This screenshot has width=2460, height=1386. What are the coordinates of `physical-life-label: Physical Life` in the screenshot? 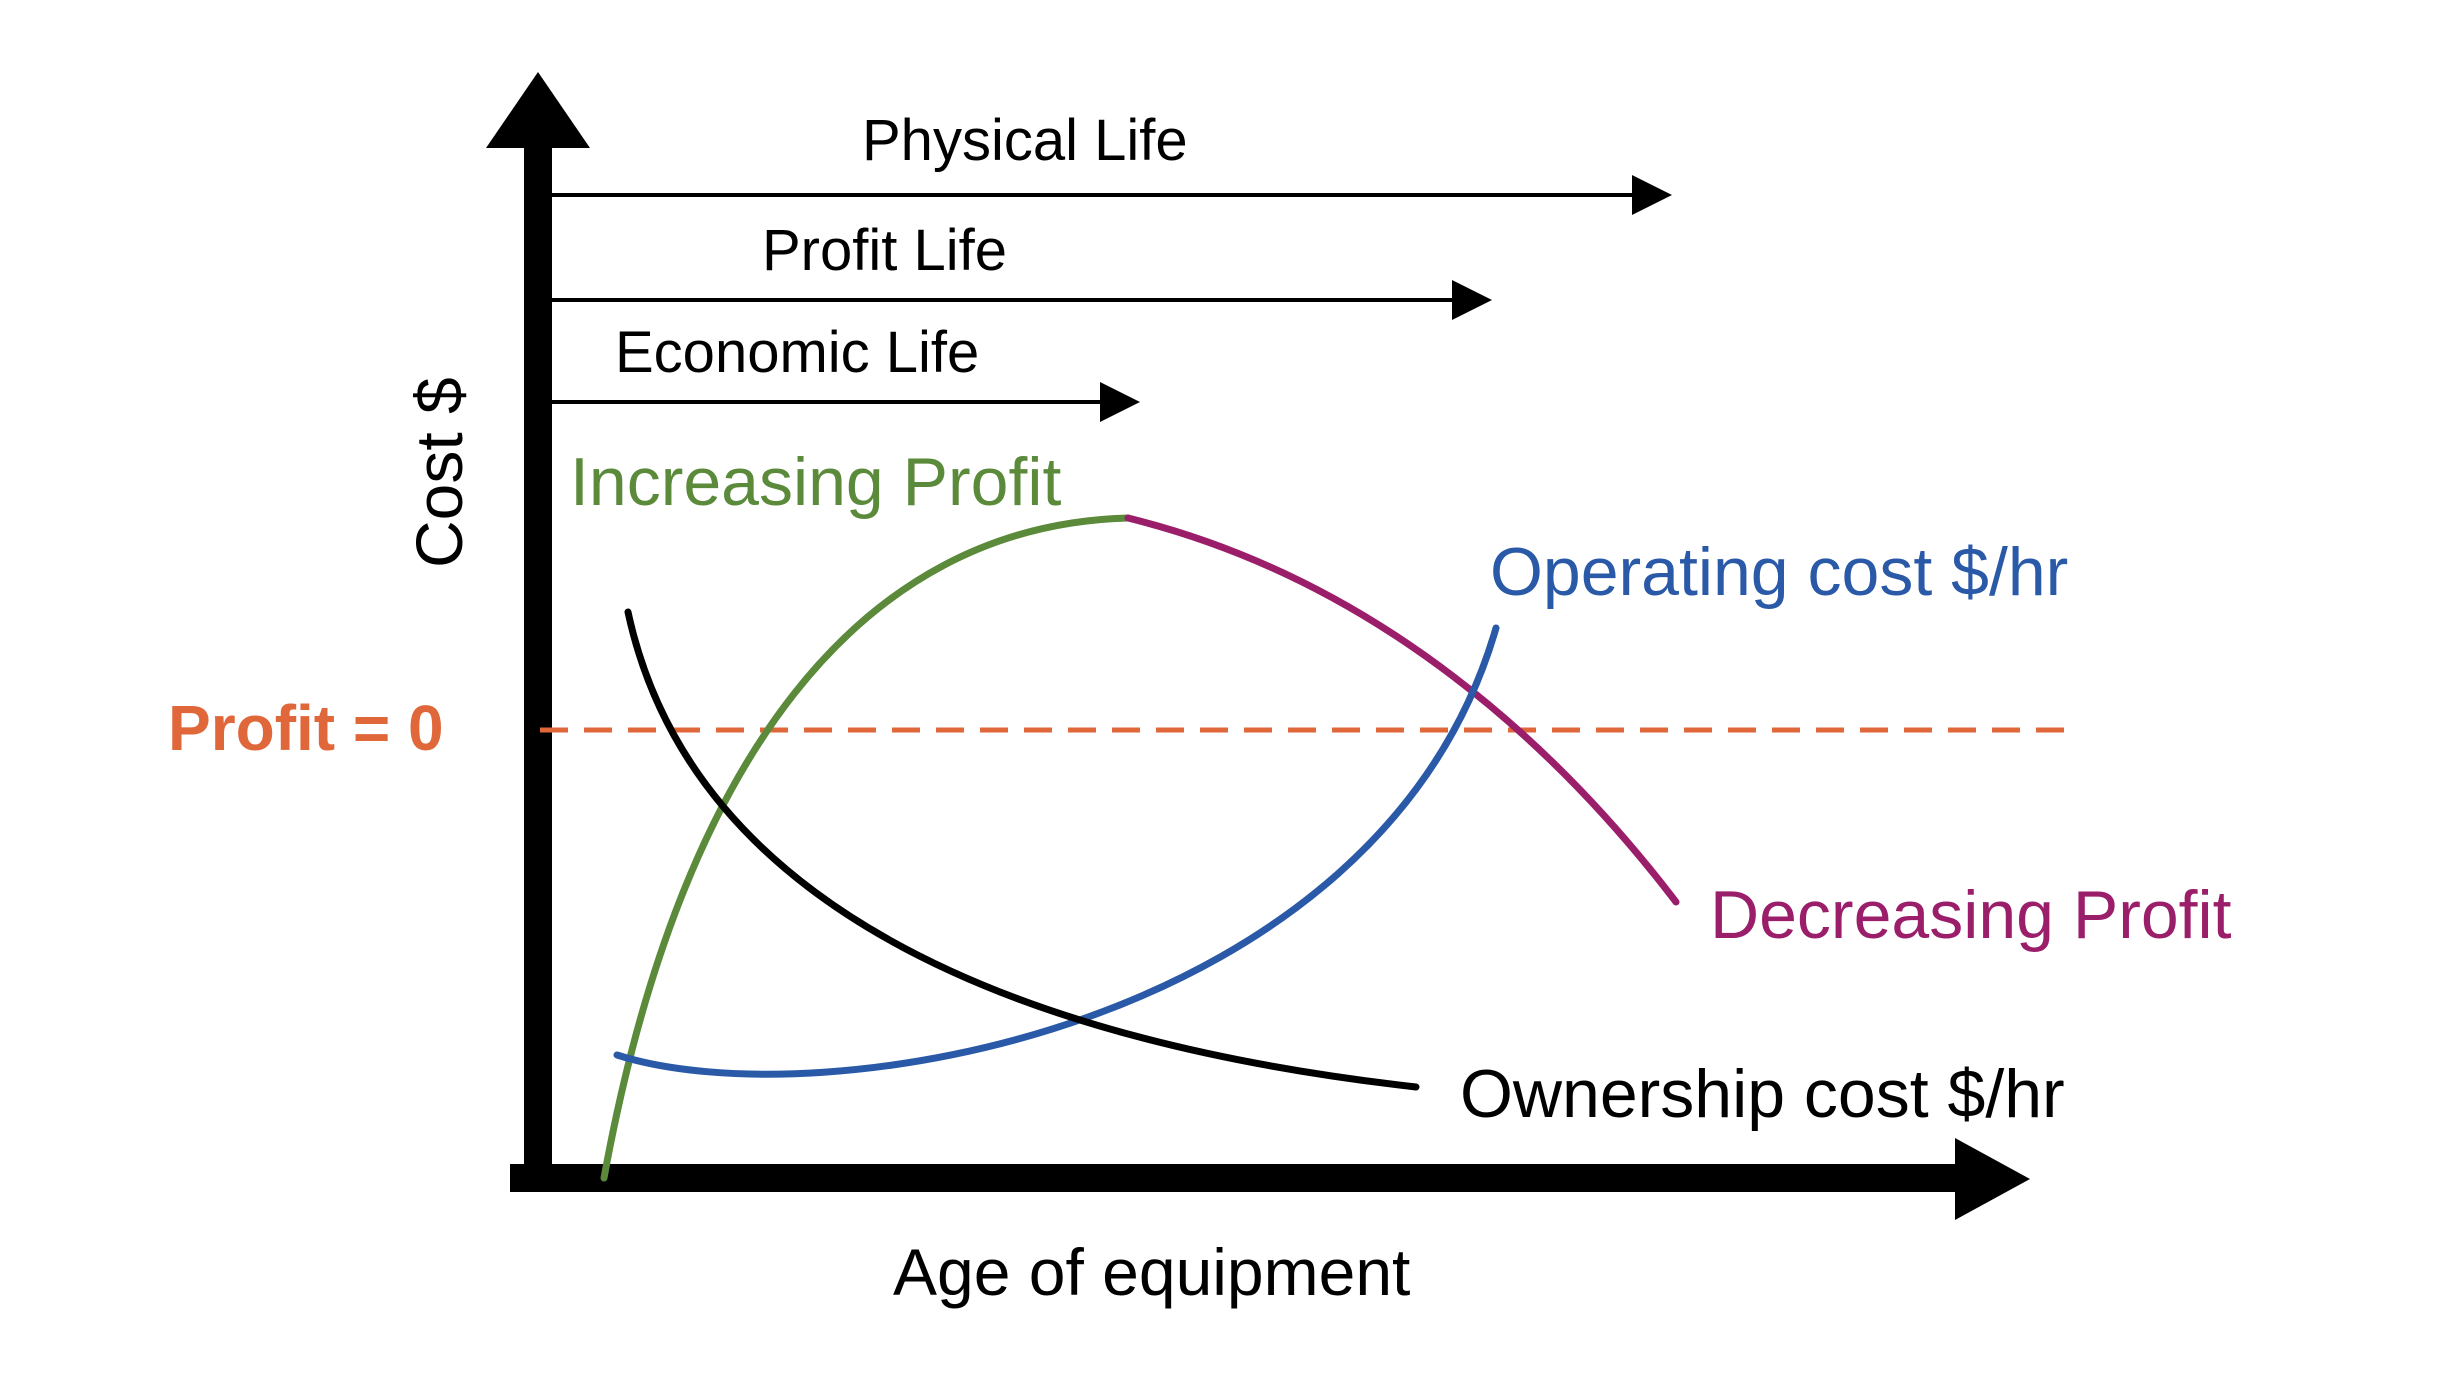 It's located at (1025, 140).